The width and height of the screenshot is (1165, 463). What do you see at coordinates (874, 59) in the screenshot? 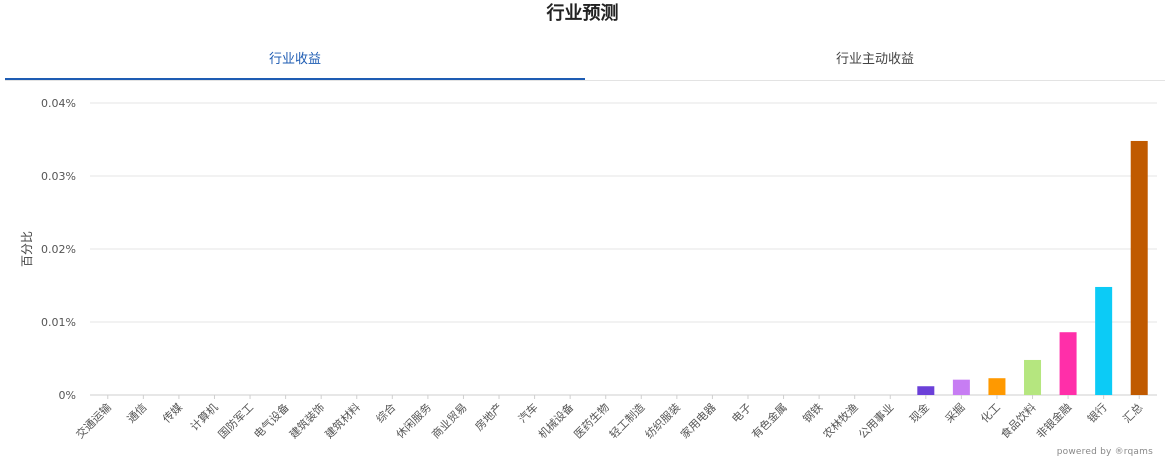
I see `tab-industry-active-return: 行业主动收益` at bounding box center [874, 59].